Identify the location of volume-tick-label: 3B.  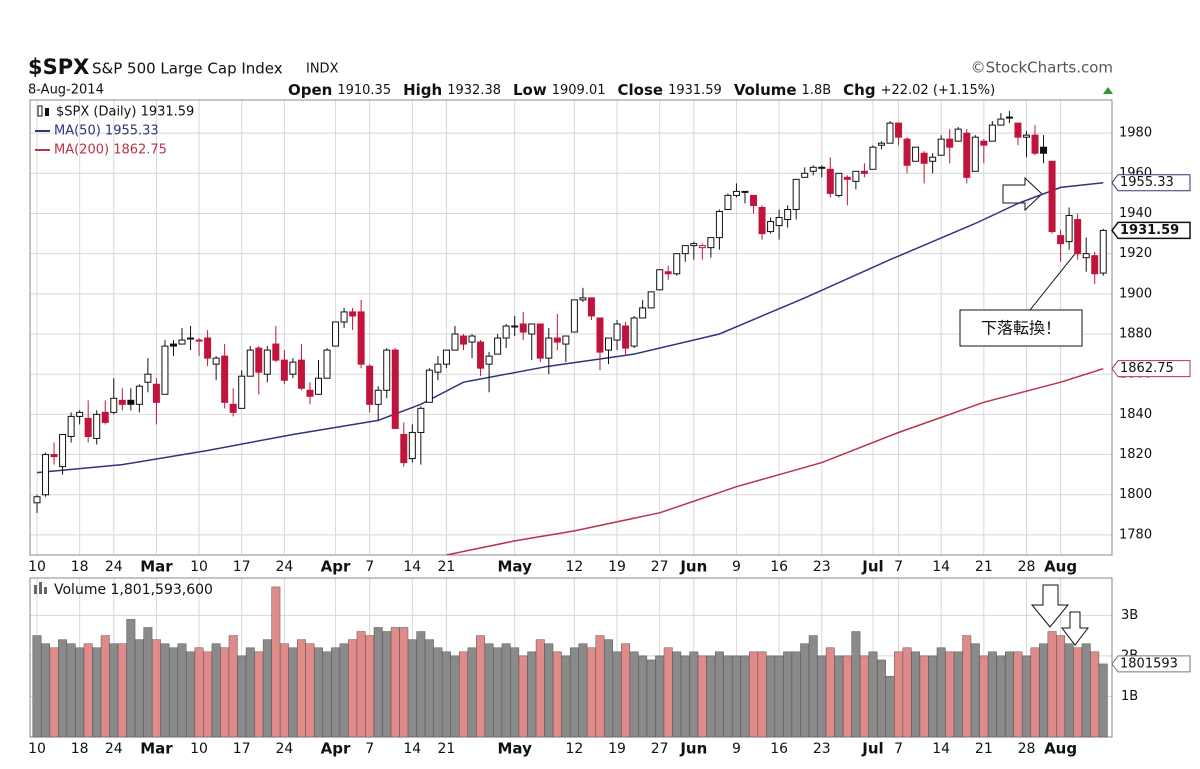
(1129, 615).